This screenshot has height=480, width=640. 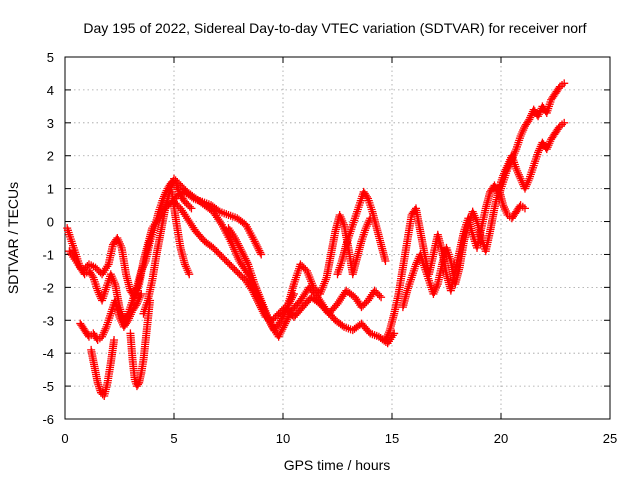 I want to click on y-tick-label: 0, so click(x=50, y=222).